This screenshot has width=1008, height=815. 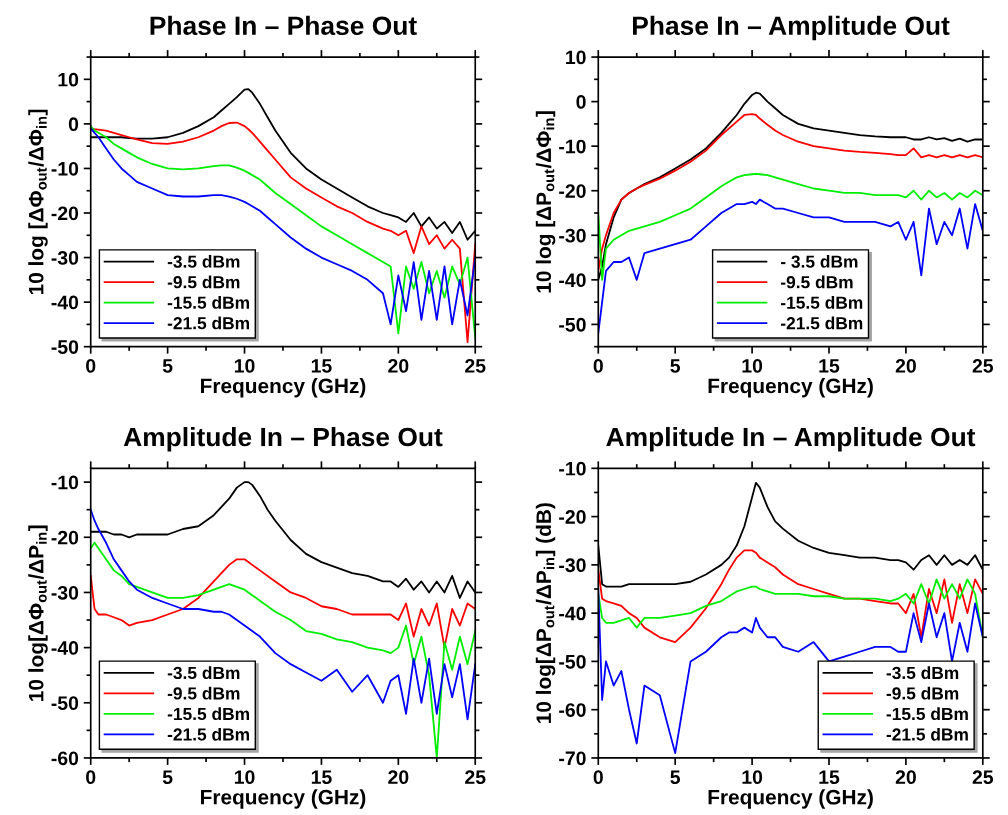 I want to click on chart-title: Phase In – Phase Out, so click(x=283, y=25).